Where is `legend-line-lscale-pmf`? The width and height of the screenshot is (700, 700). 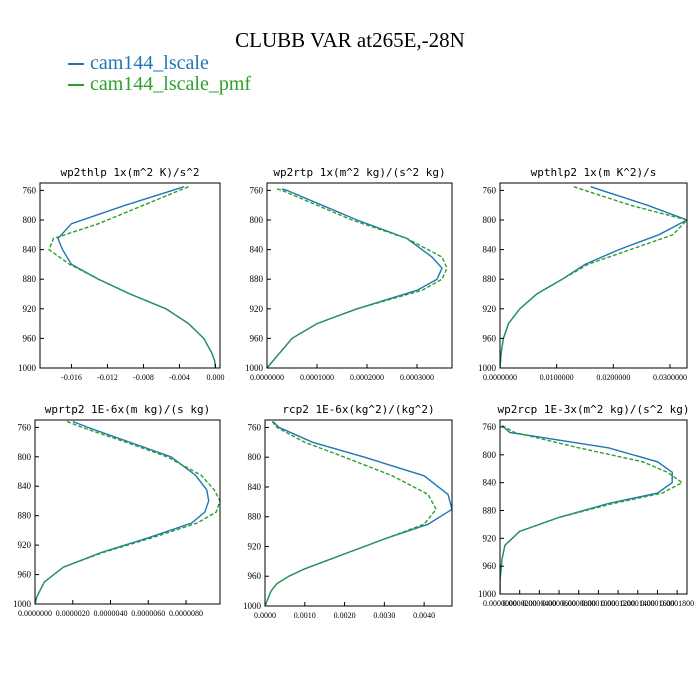 legend-line-lscale-pmf is located at coordinates (76, 85).